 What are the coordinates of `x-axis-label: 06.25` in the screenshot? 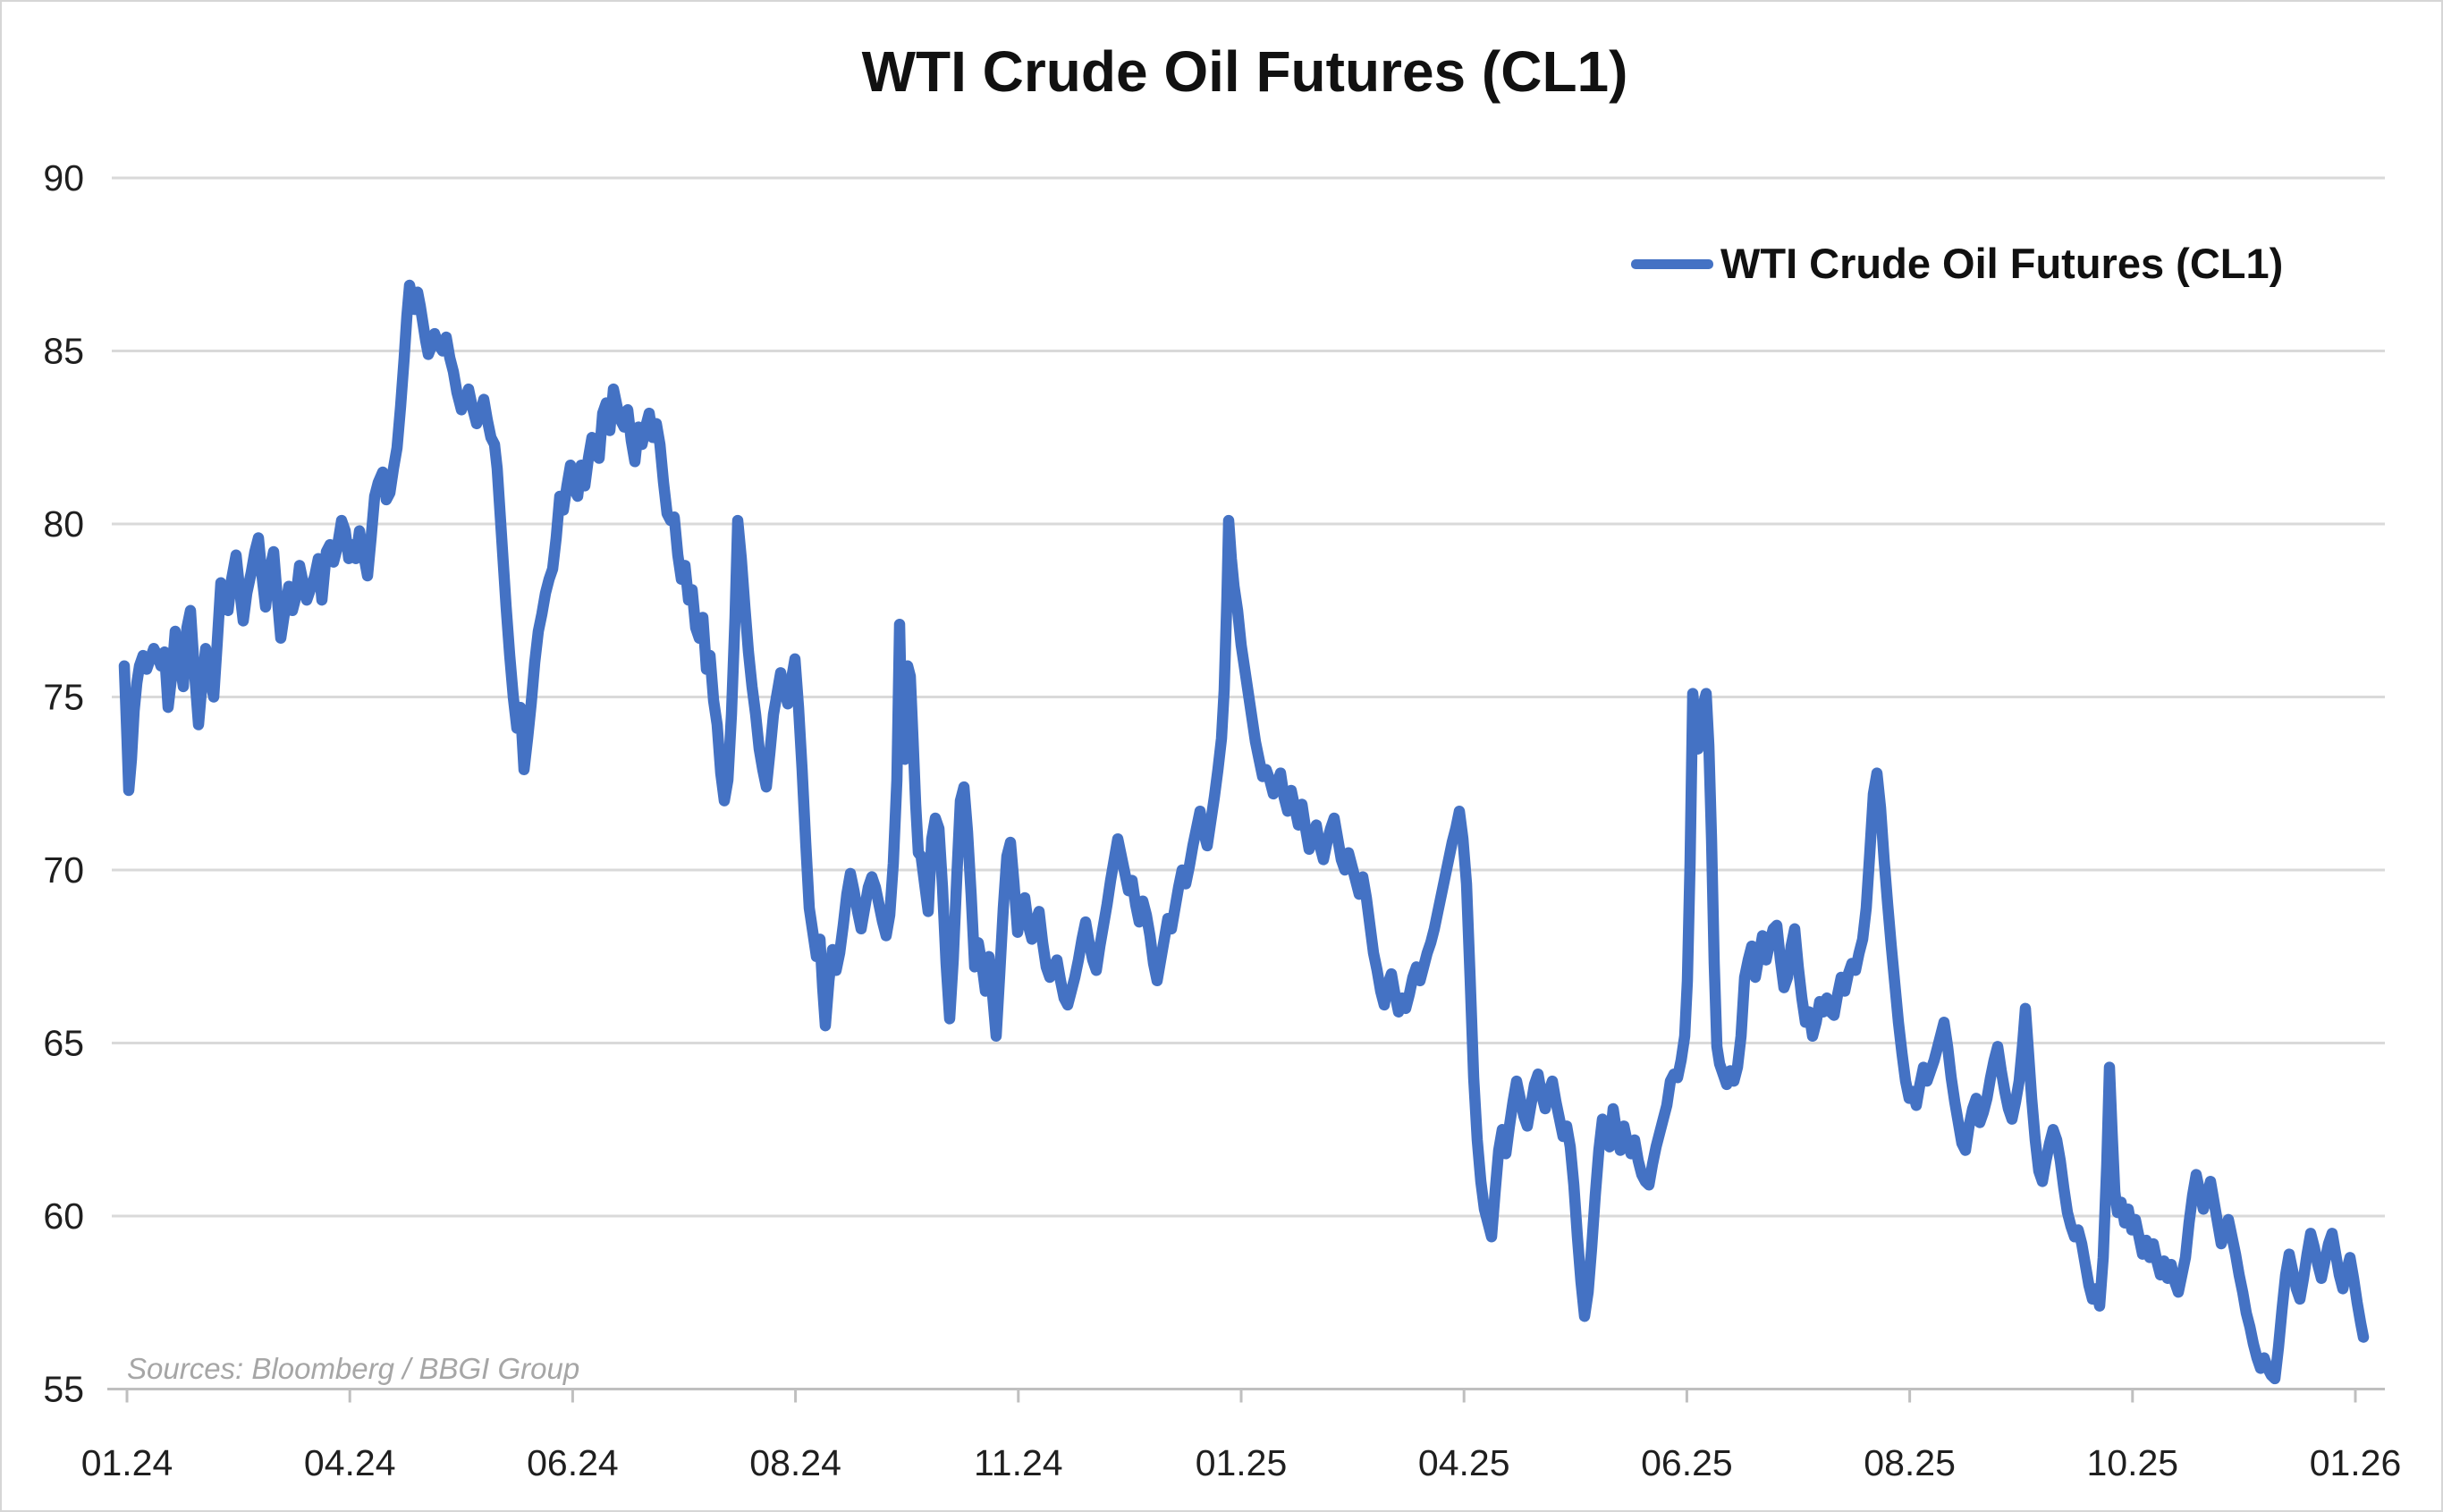 It's located at (1687, 1463).